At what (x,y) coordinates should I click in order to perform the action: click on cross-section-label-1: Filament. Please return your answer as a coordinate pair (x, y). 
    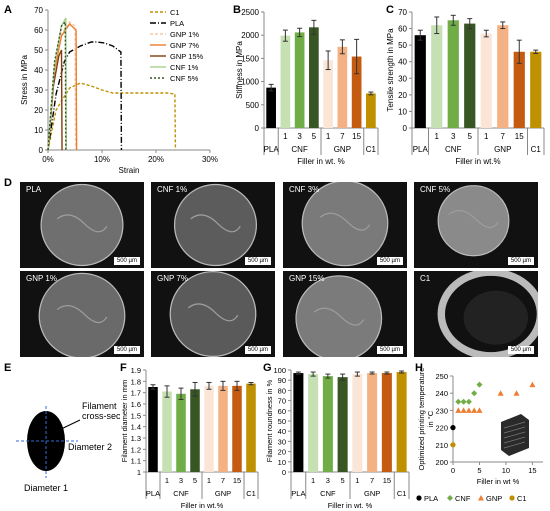
    Looking at the image, I should click on (99, 406).